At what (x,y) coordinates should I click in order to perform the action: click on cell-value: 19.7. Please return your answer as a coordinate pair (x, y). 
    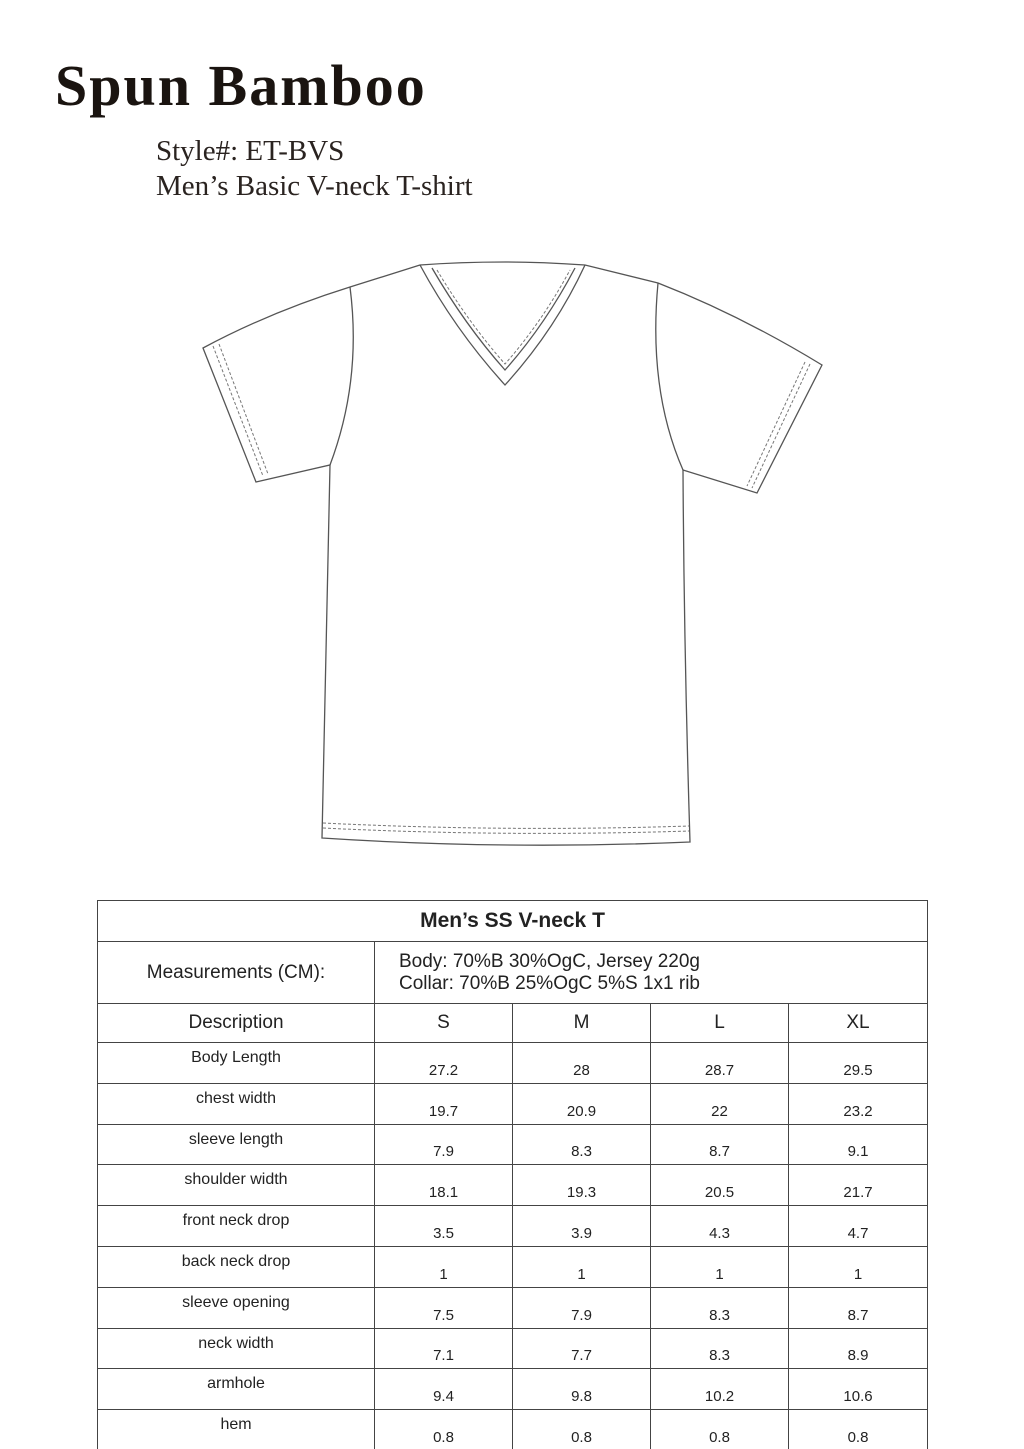
    Looking at the image, I should click on (443, 1103).